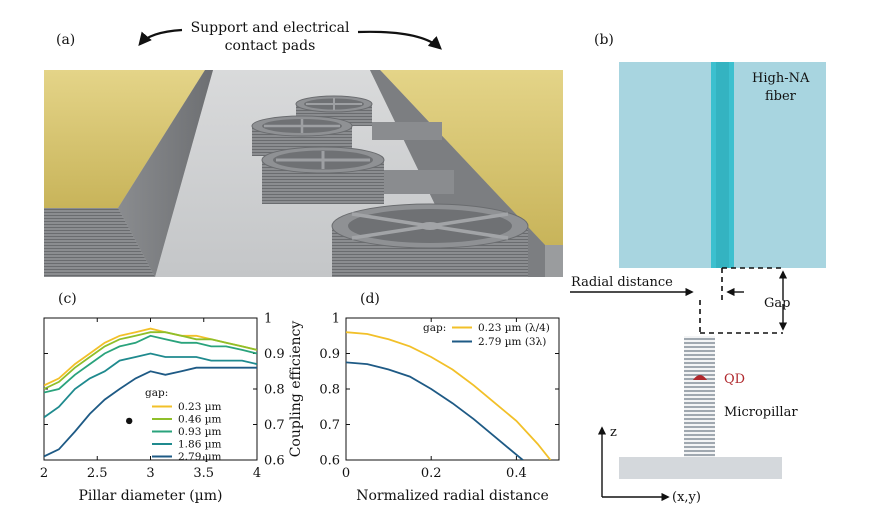  I want to click on legend-entry: 0.23 µm, so click(200, 407).